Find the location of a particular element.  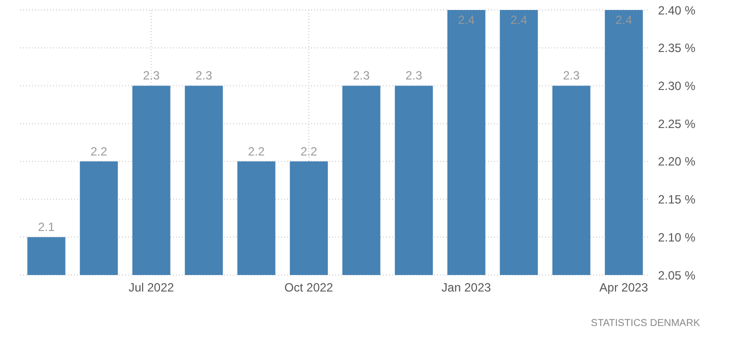

text: STATISTICS DENMARK is located at coordinates (645, 323).